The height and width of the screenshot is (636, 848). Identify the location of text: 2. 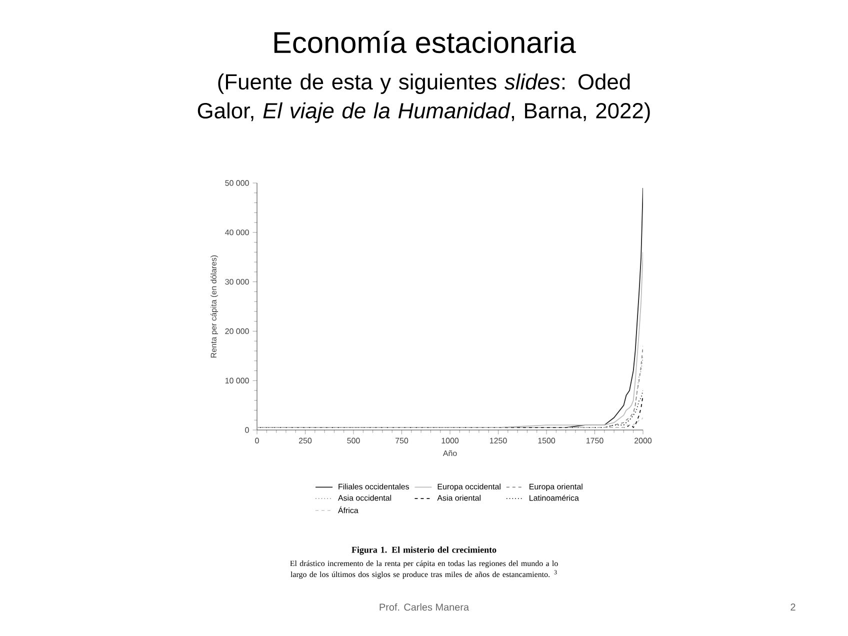
(793, 607).